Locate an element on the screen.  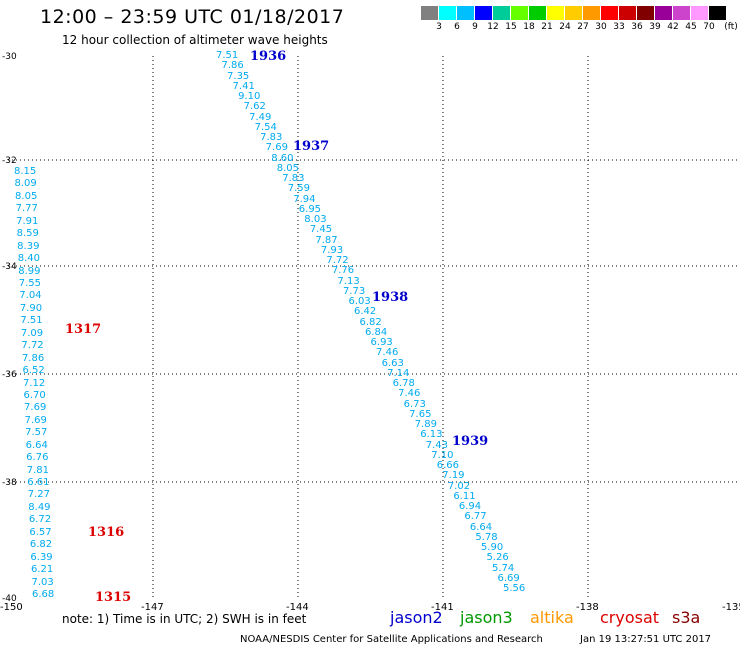
lat-tick-label: -30 is located at coordinates (9, 57).